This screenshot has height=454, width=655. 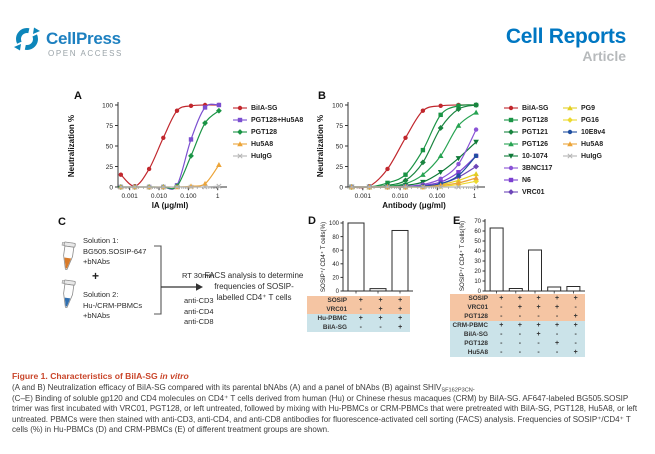 I want to click on legend-item: N6, so click(x=531, y=180).